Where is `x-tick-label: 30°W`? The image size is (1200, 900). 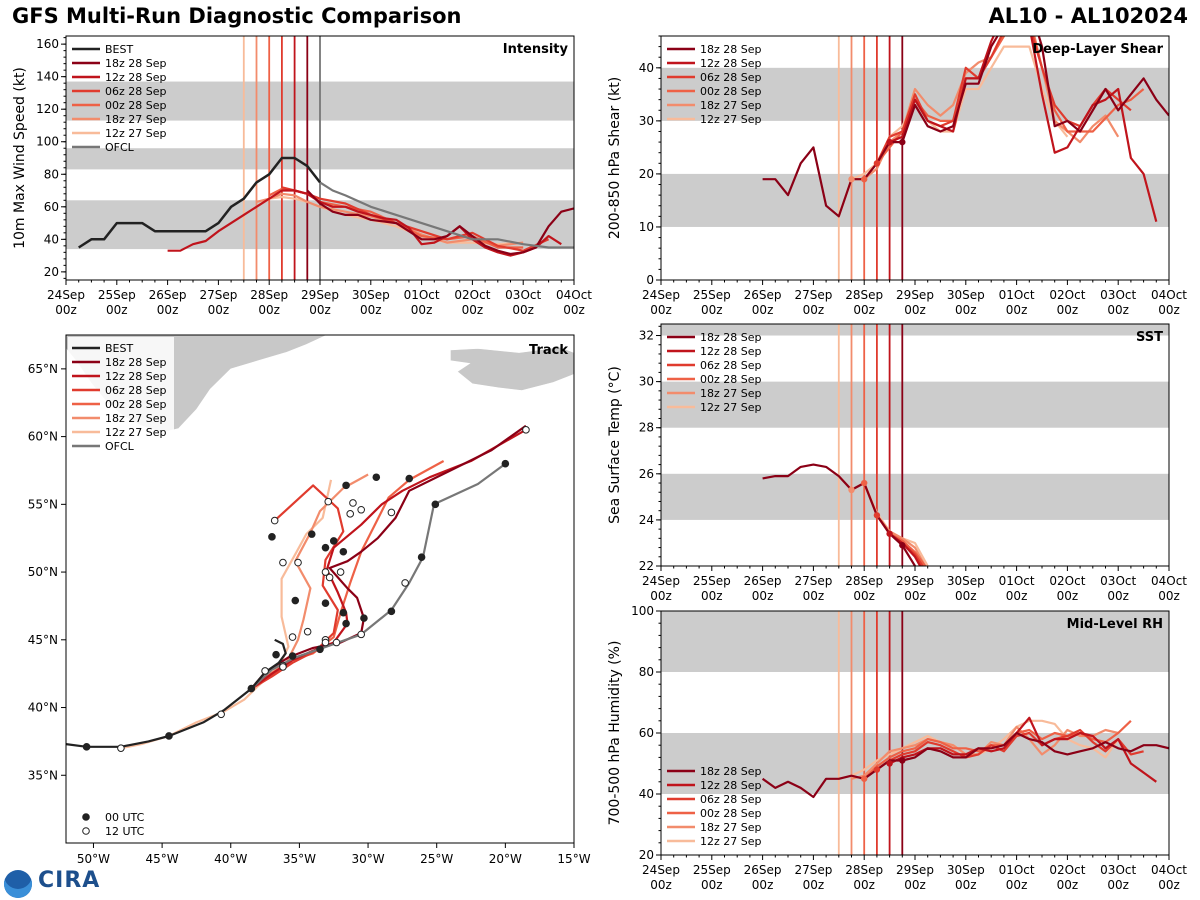
x-tick-label: 30°W is located at coordinates (367, 859).